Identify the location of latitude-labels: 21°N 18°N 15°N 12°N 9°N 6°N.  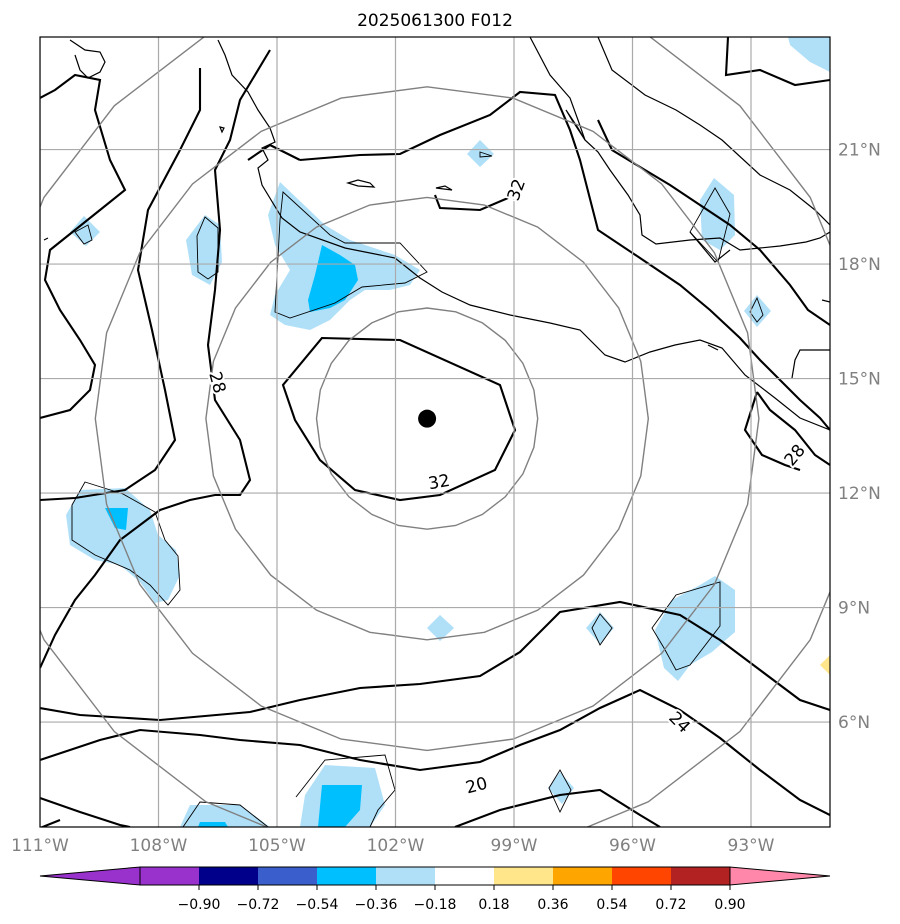
(859, 437).